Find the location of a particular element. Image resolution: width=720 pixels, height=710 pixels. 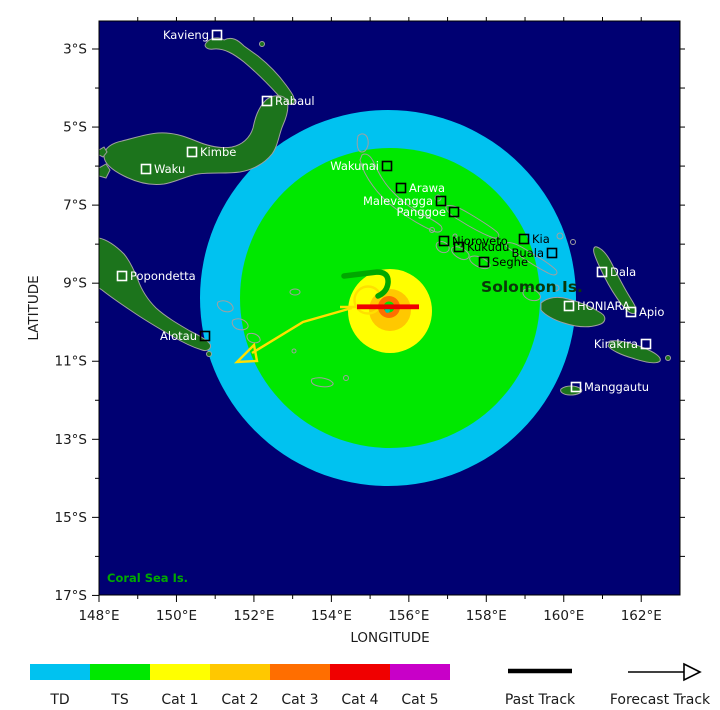

place-label: Kia is located at coordinates (541, 239).